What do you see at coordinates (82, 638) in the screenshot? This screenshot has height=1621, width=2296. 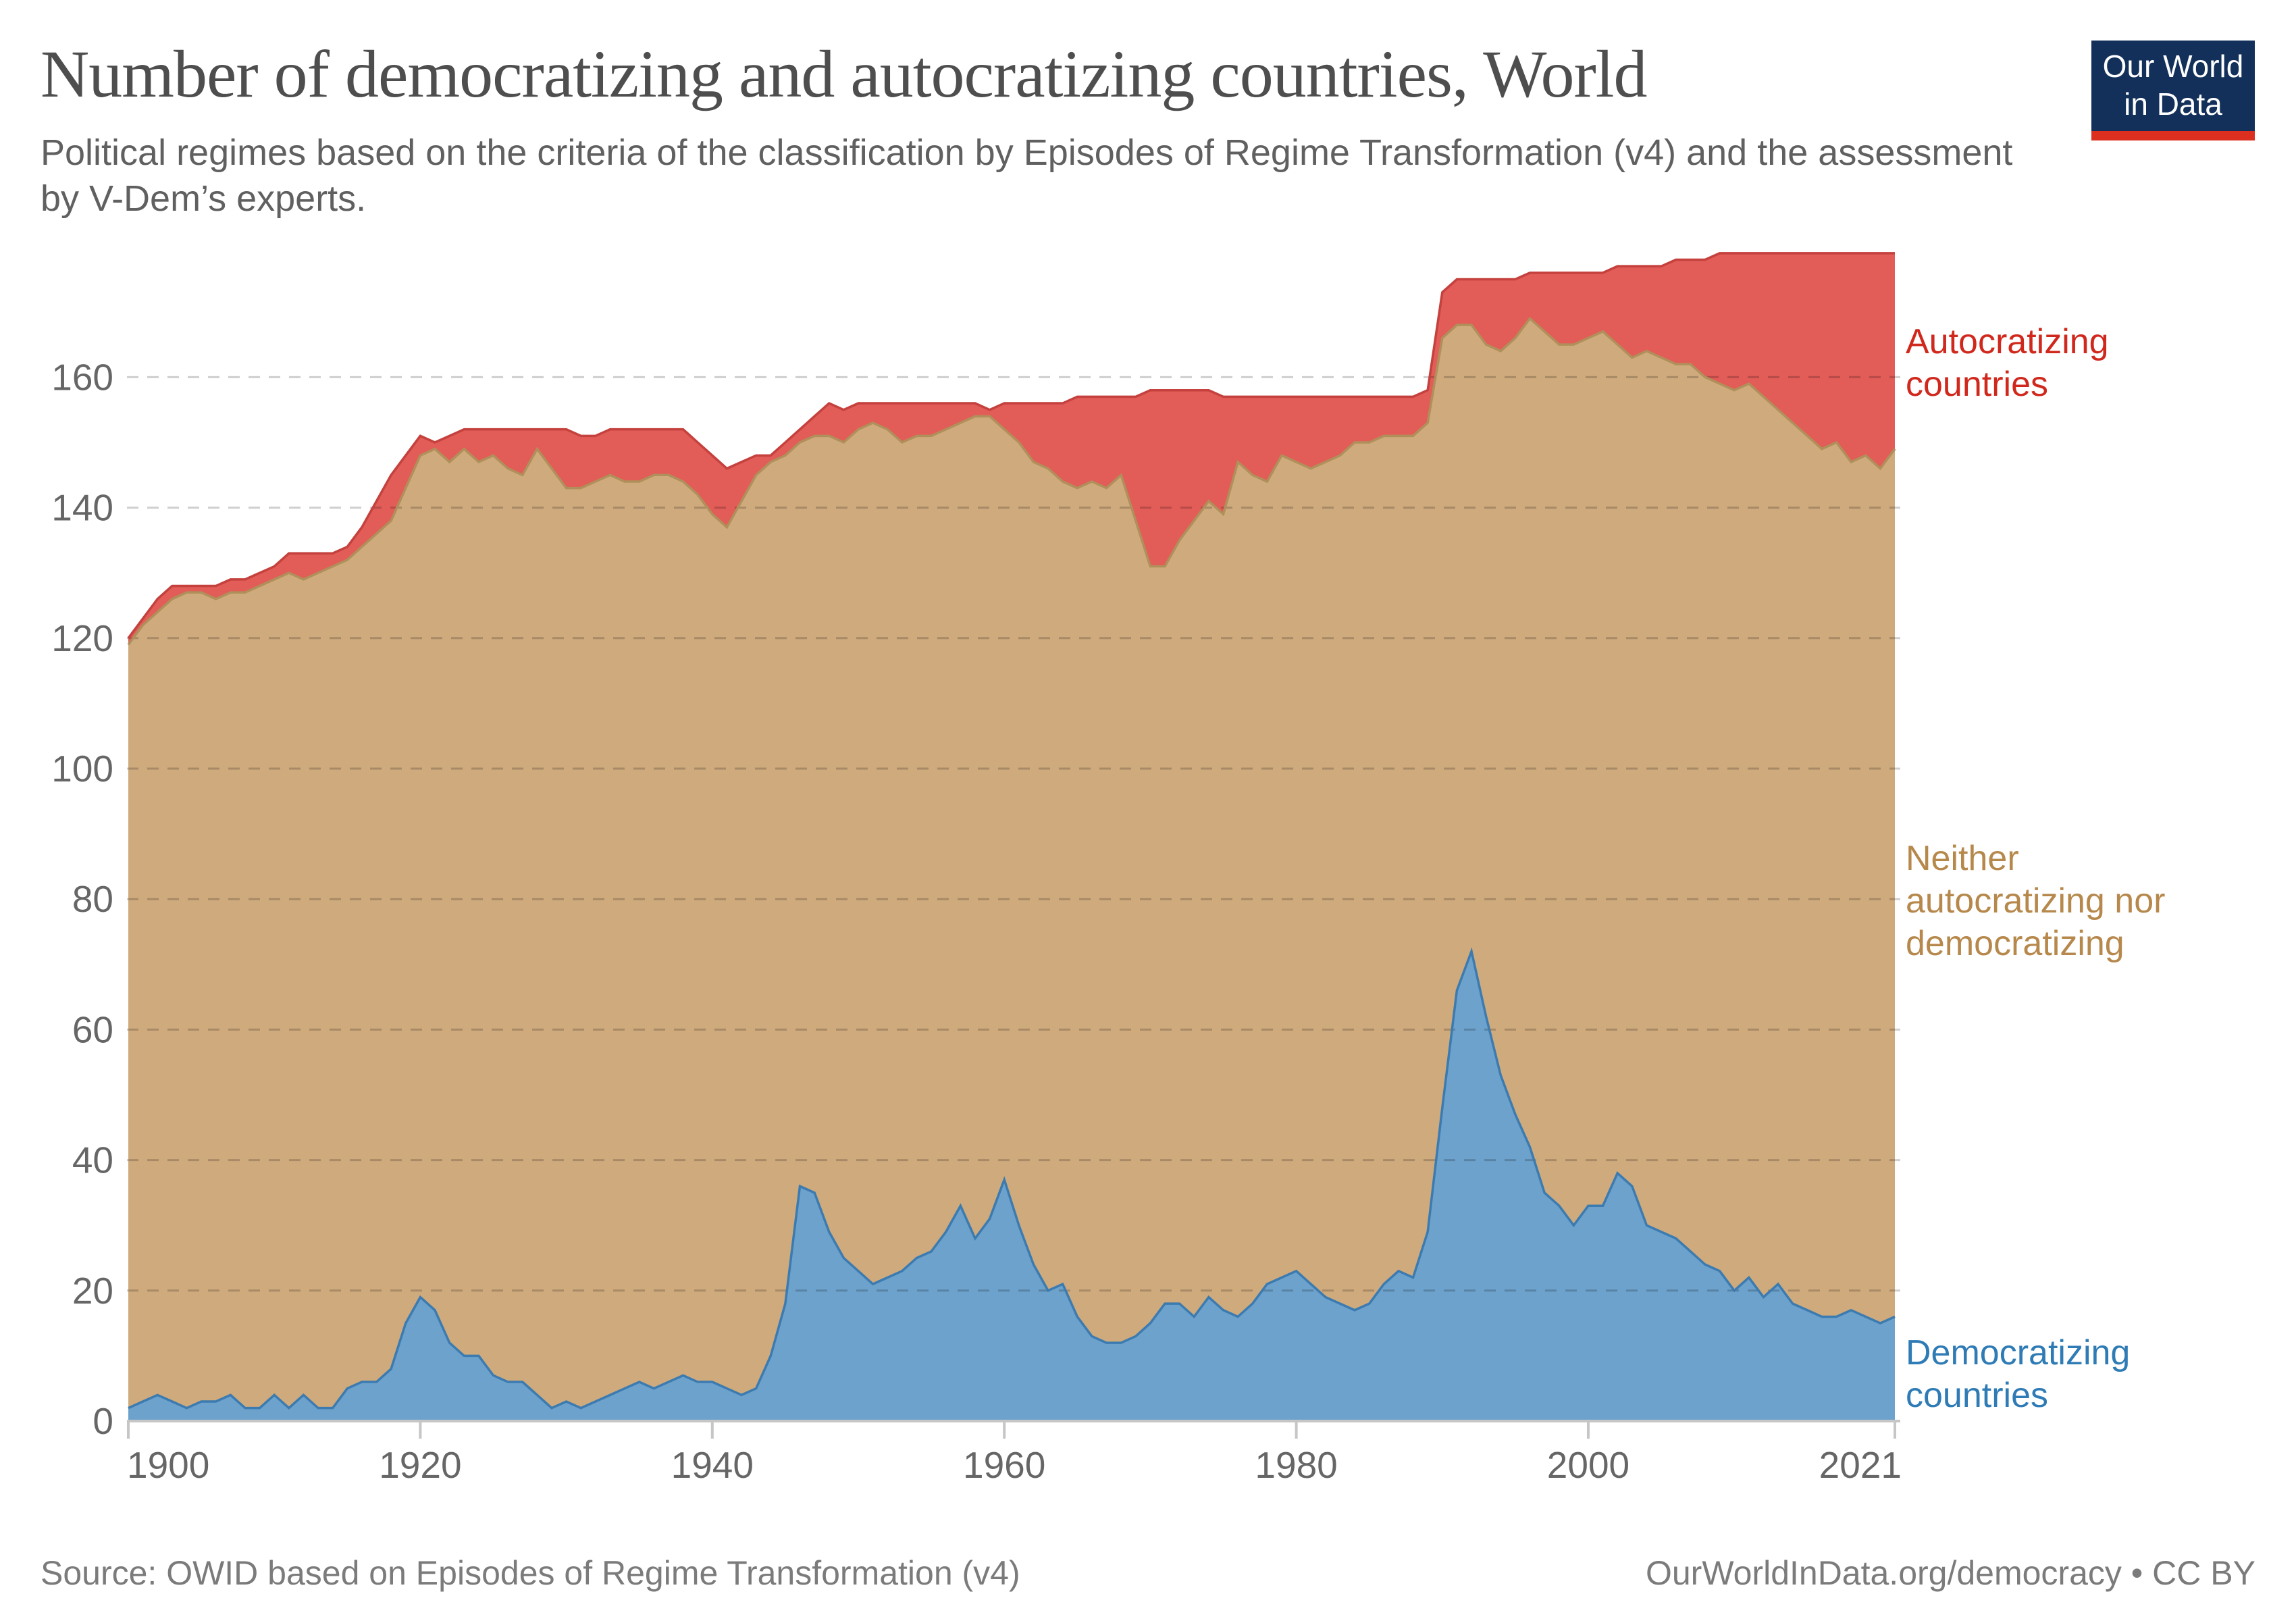 I see `y-tick-label-120: 120` at bounding box center [82, 638].